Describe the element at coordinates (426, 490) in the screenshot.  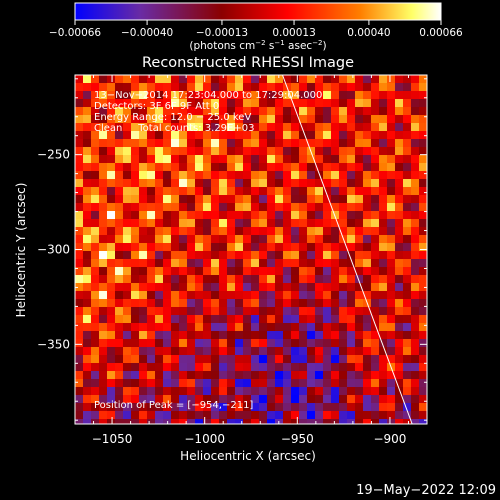
I see `footer-timestamp: 19−May−2022 12:09` at that location.